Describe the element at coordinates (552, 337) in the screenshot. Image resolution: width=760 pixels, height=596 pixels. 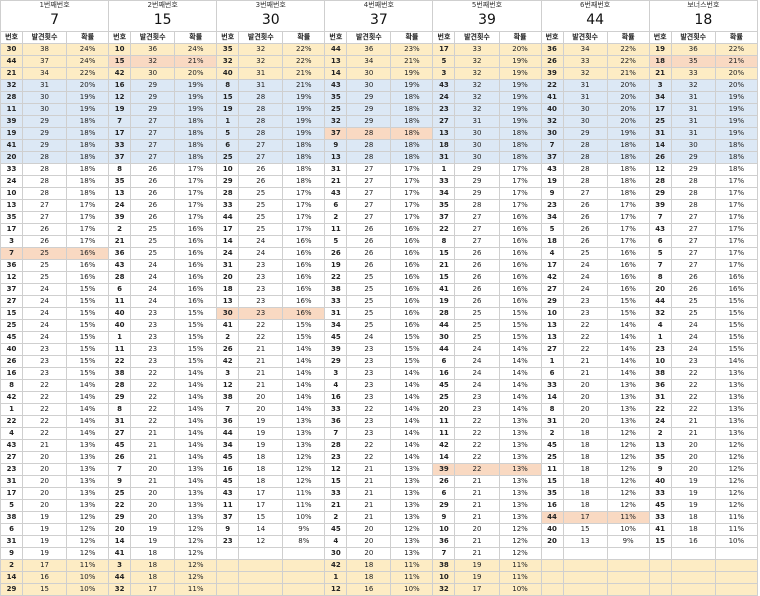
I see `cell-number: 13` at that location.